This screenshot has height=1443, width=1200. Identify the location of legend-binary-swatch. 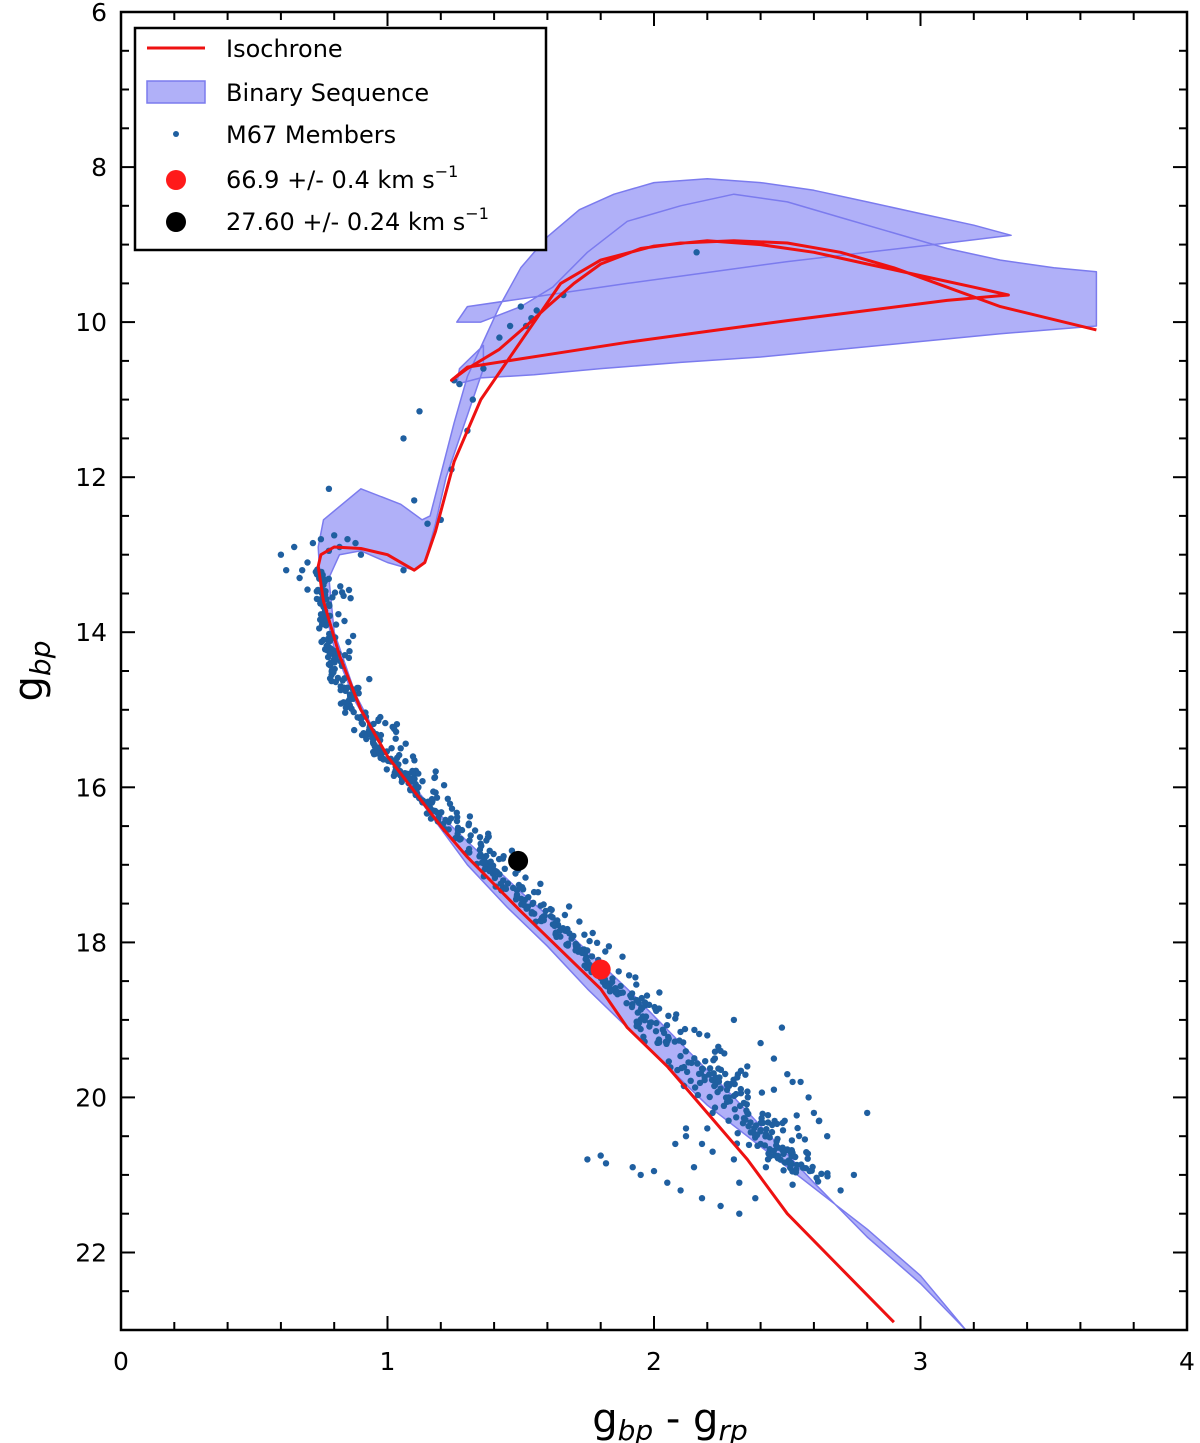
(176, 92).